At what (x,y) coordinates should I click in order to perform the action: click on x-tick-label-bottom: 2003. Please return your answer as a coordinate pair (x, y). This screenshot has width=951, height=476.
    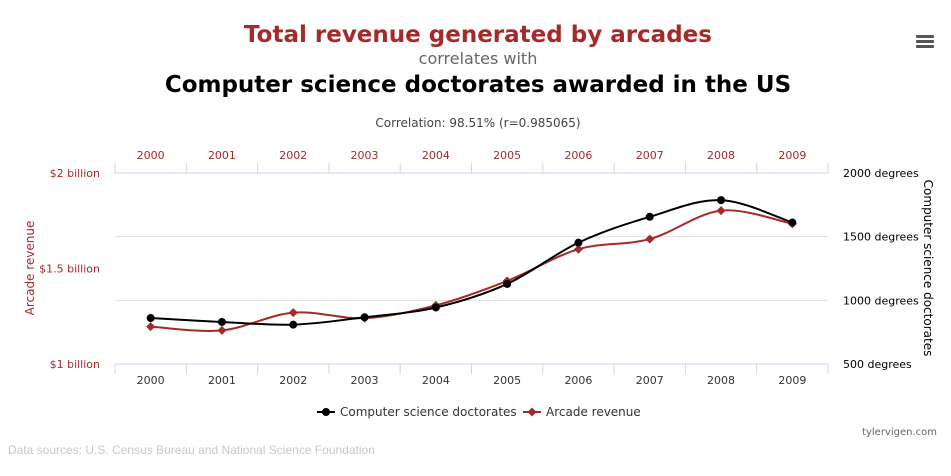
    Looking at the image, I should click on (365, 380).